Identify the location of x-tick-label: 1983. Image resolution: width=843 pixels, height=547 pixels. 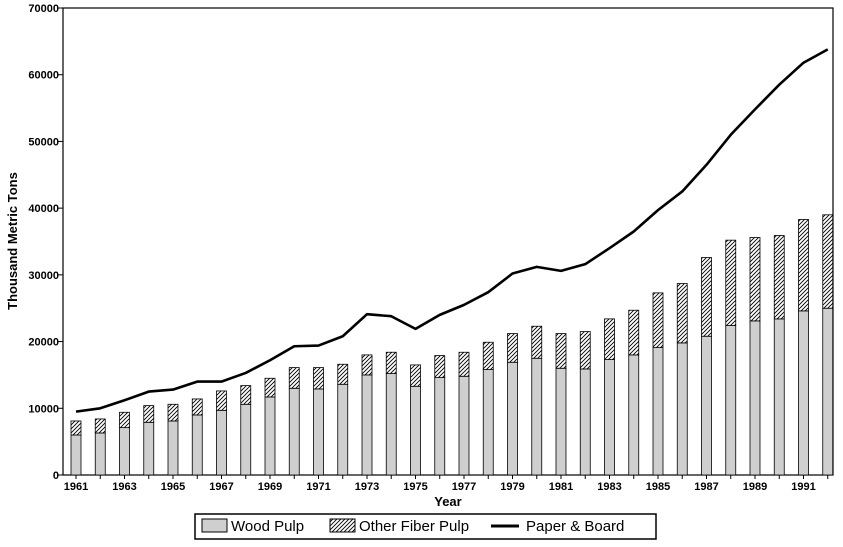
(609, 487).